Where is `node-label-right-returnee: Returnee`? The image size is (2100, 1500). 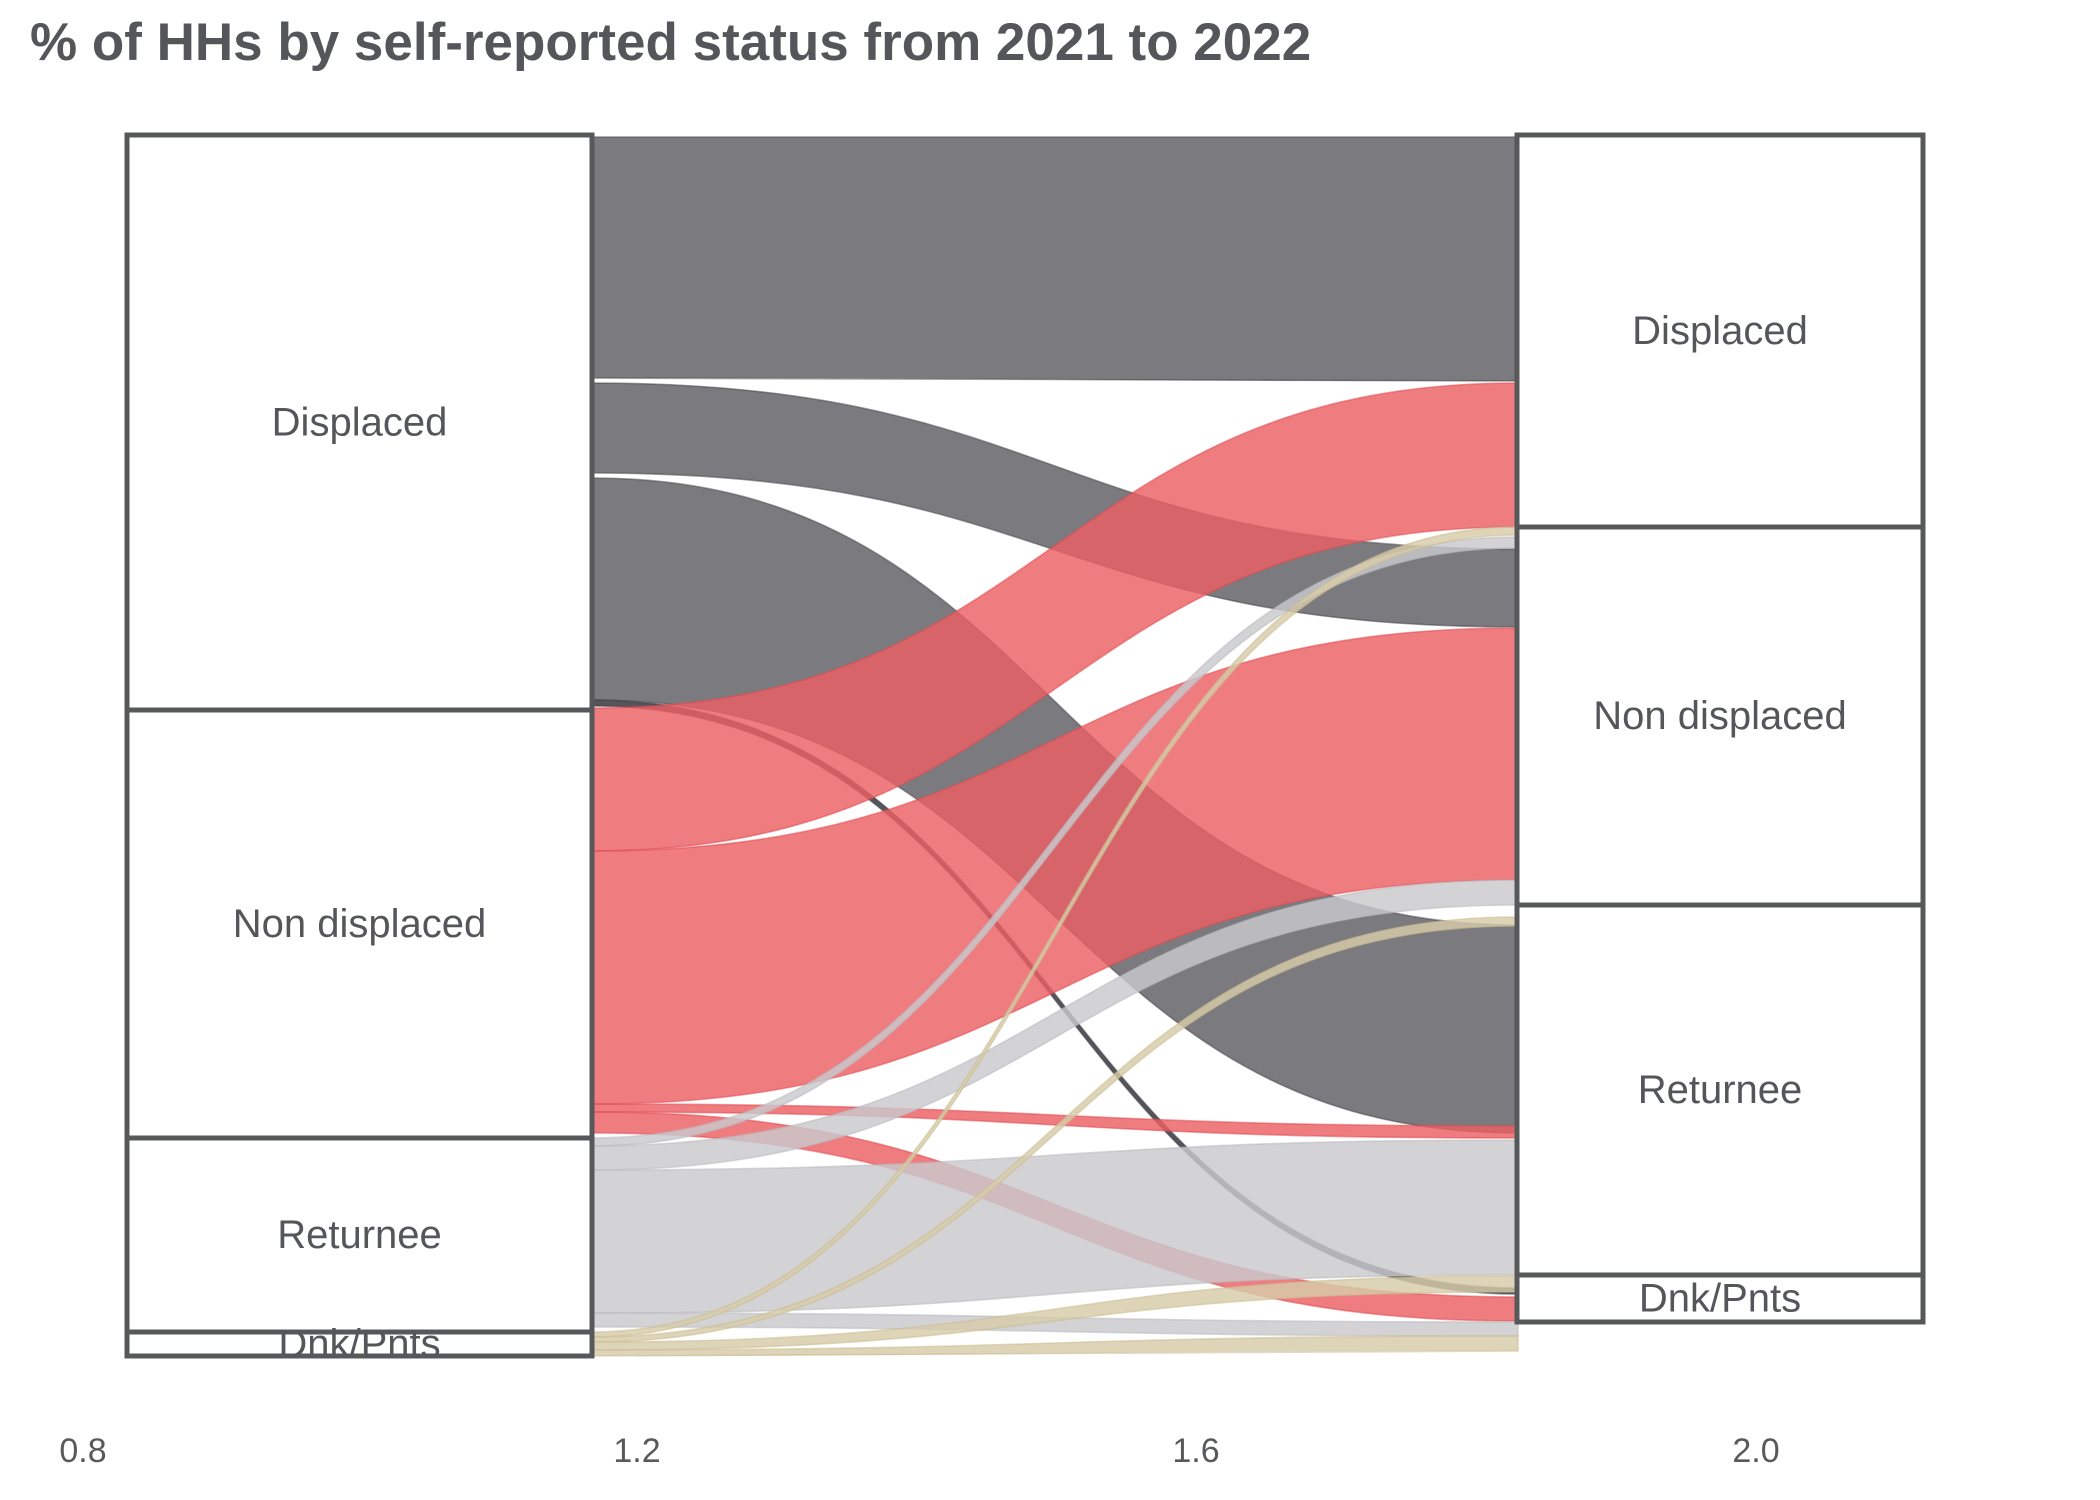 node-label-right-returnee: Returnee is located at coordinates (1720, 1090).